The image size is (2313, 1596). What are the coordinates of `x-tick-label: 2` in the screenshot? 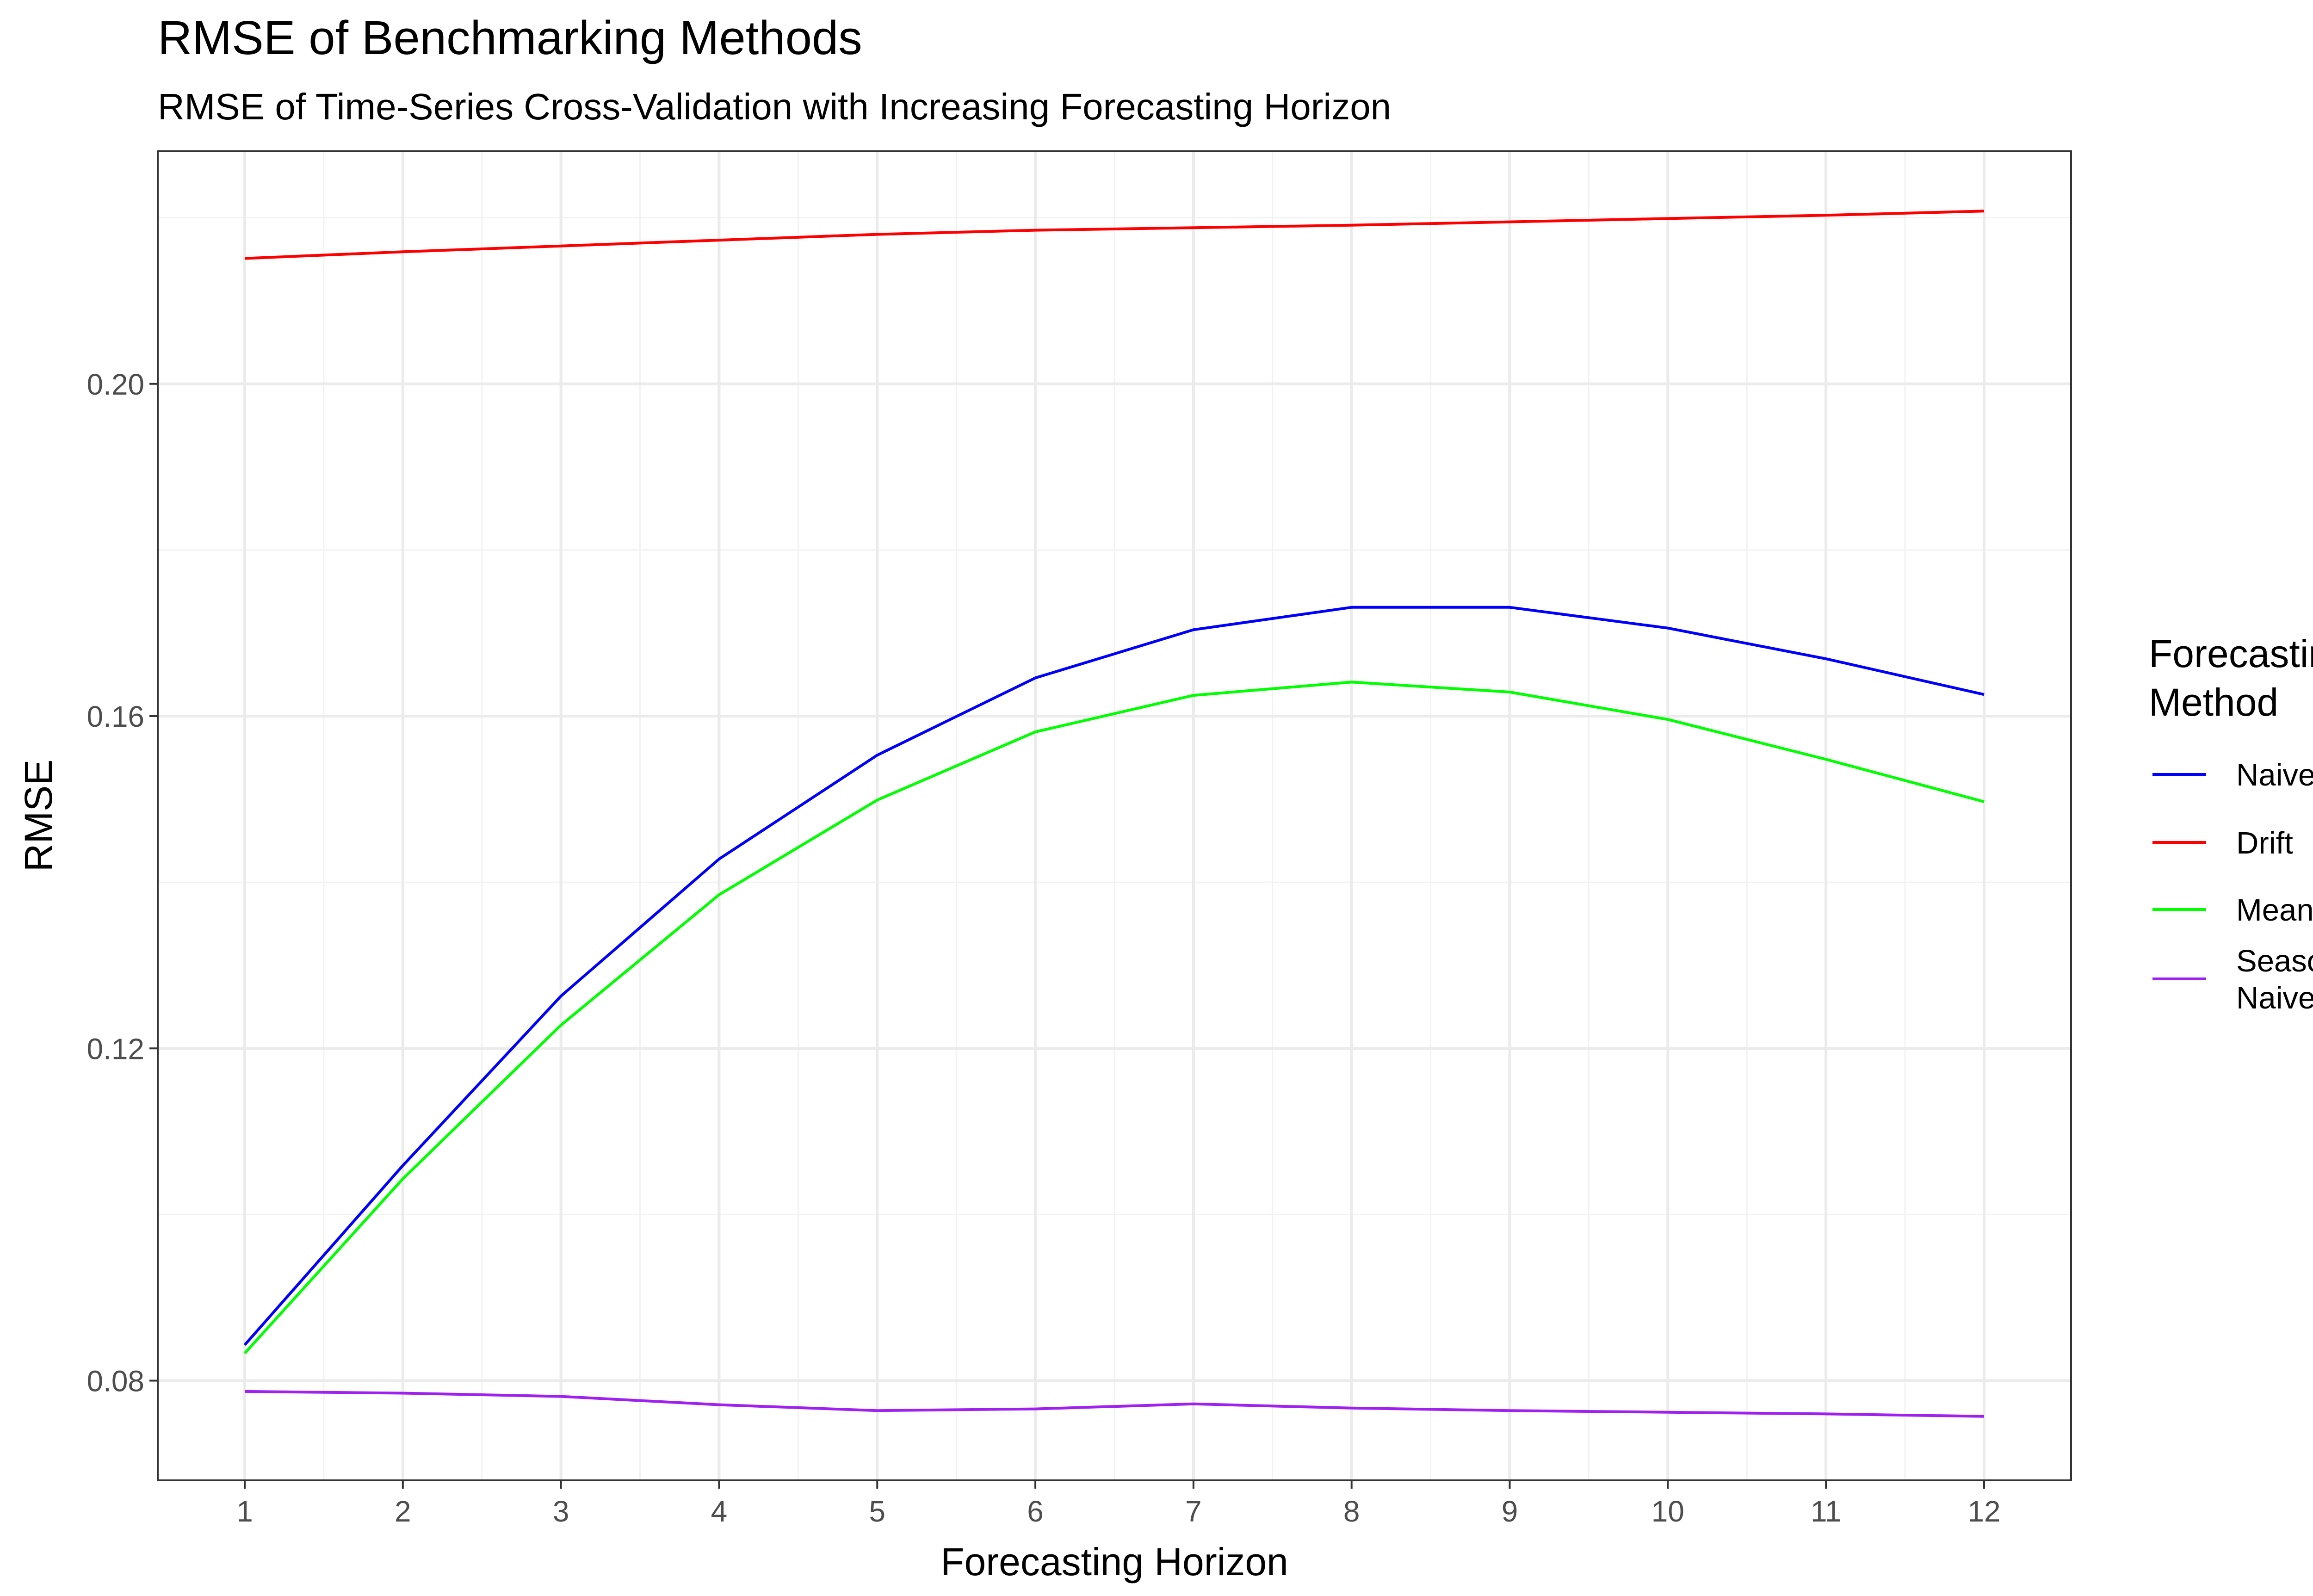 It's located at (403, 1511).